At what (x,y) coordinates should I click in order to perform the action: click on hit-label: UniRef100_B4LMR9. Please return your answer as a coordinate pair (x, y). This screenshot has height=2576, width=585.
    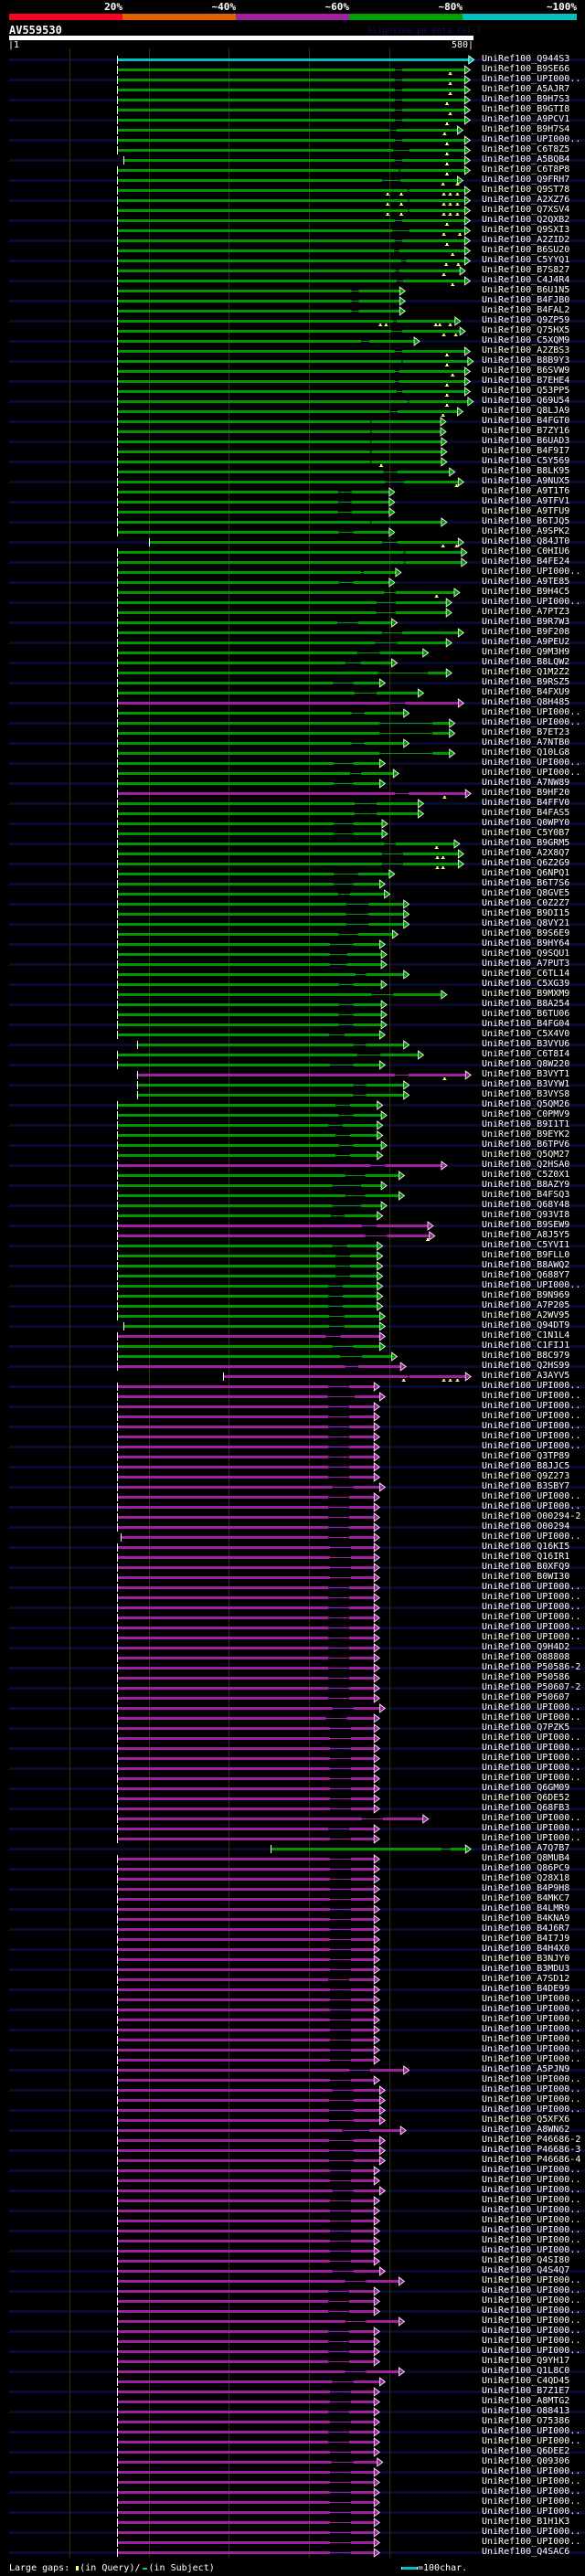
    Looking at the image, I should click on (526, 1908).